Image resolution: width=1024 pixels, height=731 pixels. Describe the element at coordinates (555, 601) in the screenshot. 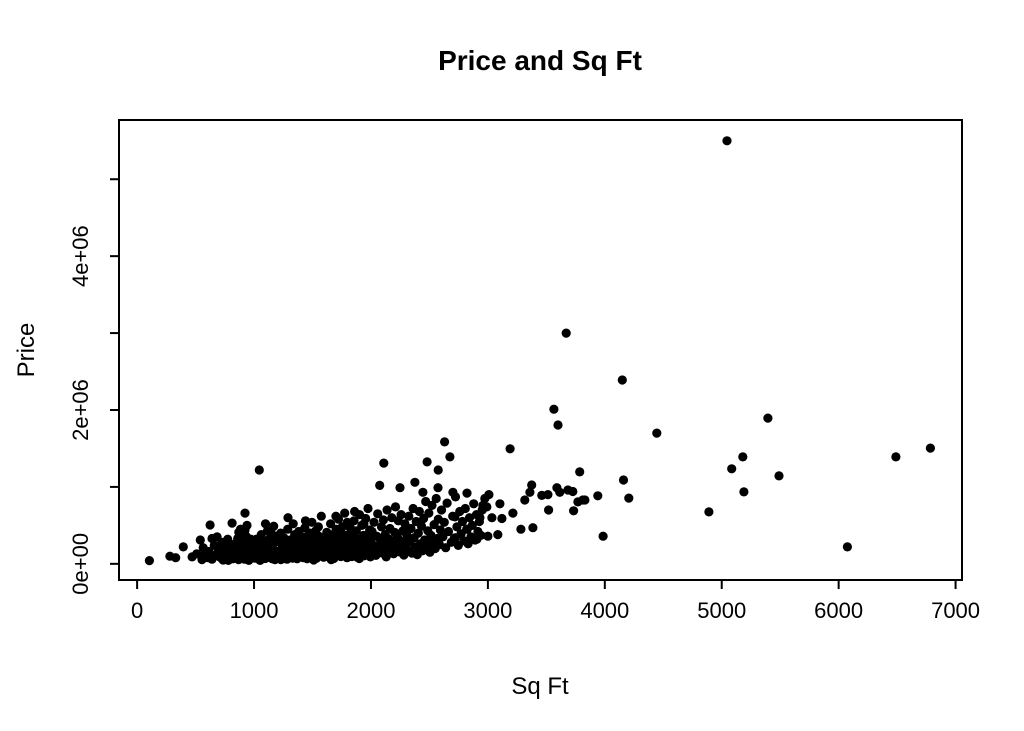

I see `x-axis-ticks: 0 1000 2000 3000 4000 5000 6000 7000` at that location.